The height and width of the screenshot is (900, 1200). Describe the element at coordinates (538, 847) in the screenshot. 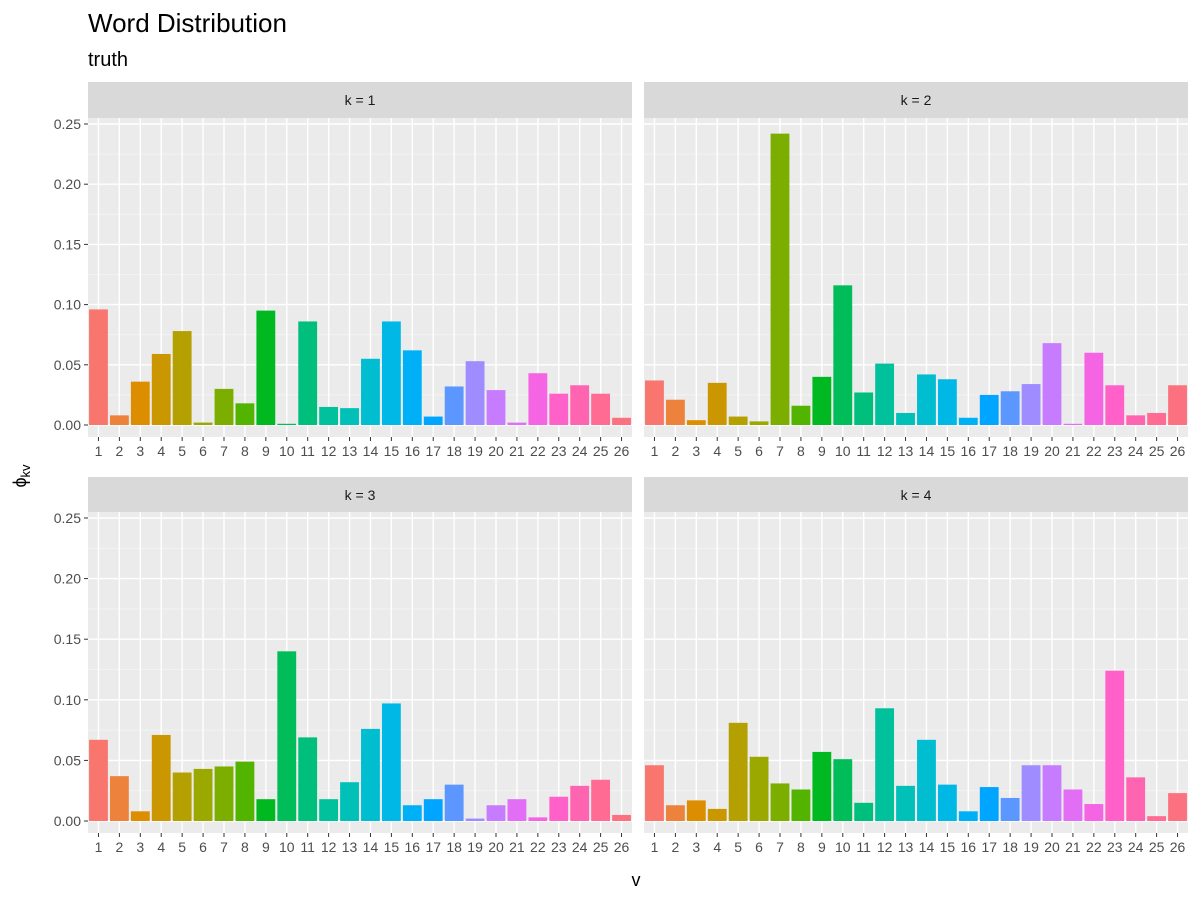

I see `x-tick-label: 22` at that location.